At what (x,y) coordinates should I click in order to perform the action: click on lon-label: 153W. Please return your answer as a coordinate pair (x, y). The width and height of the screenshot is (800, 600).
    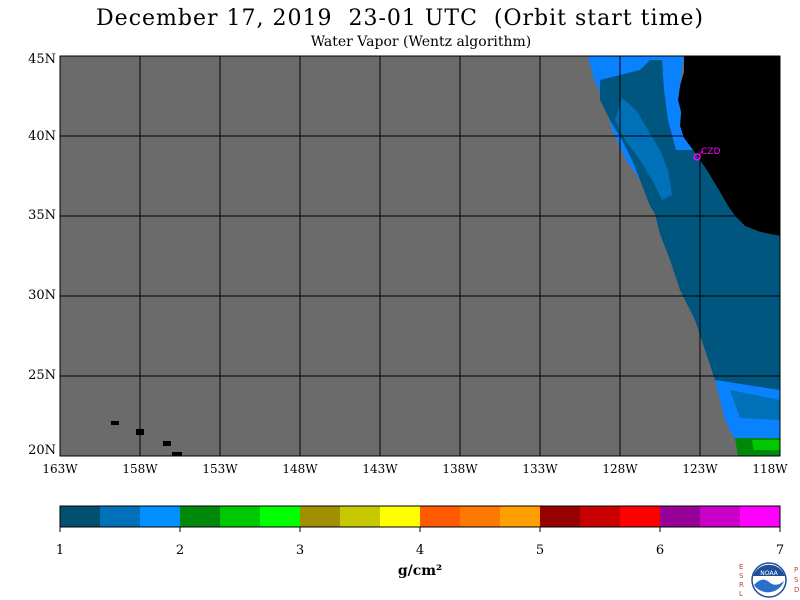
    Looking at the image, I should click on (220, 469).